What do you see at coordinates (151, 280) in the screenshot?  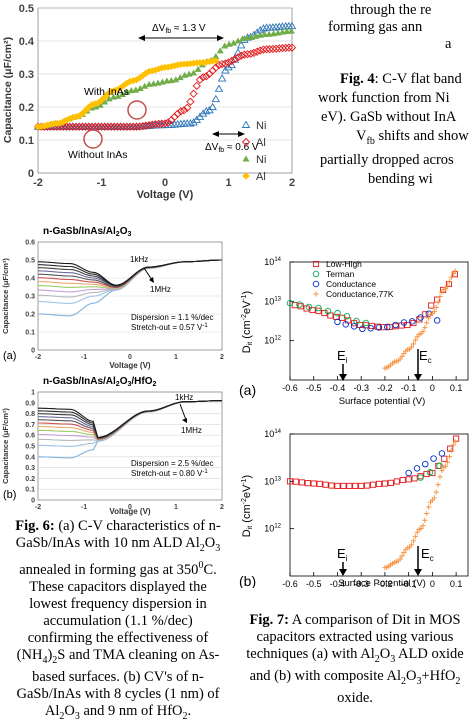 I see `arrowhead-icon` at bounding box center [151, 280].